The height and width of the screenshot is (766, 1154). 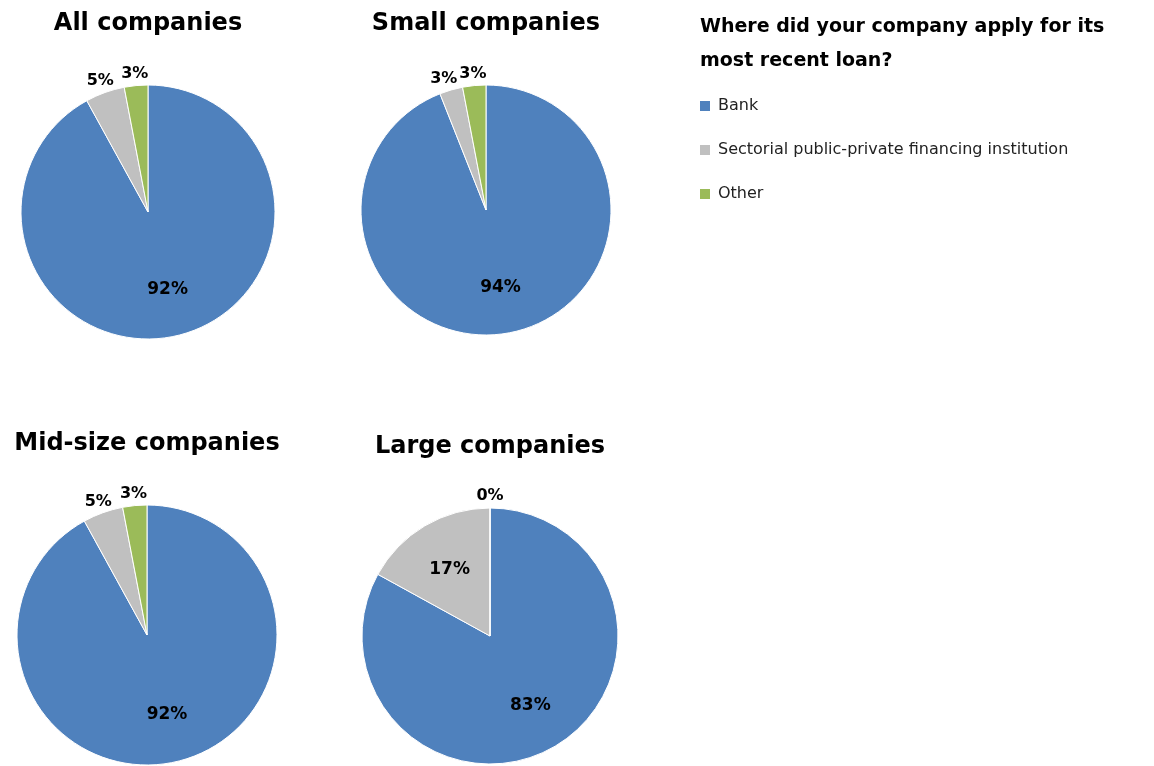 I want to click on data-label: 17%, so click(x=449, y=567).